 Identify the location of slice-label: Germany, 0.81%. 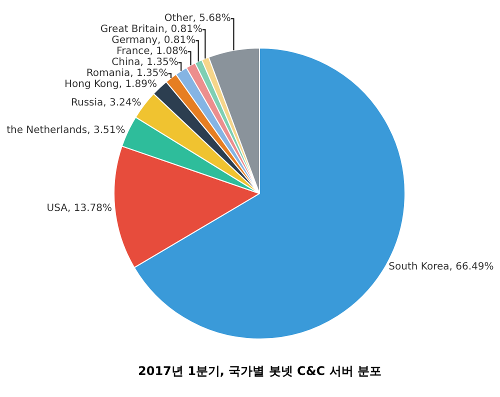
(154, 40).